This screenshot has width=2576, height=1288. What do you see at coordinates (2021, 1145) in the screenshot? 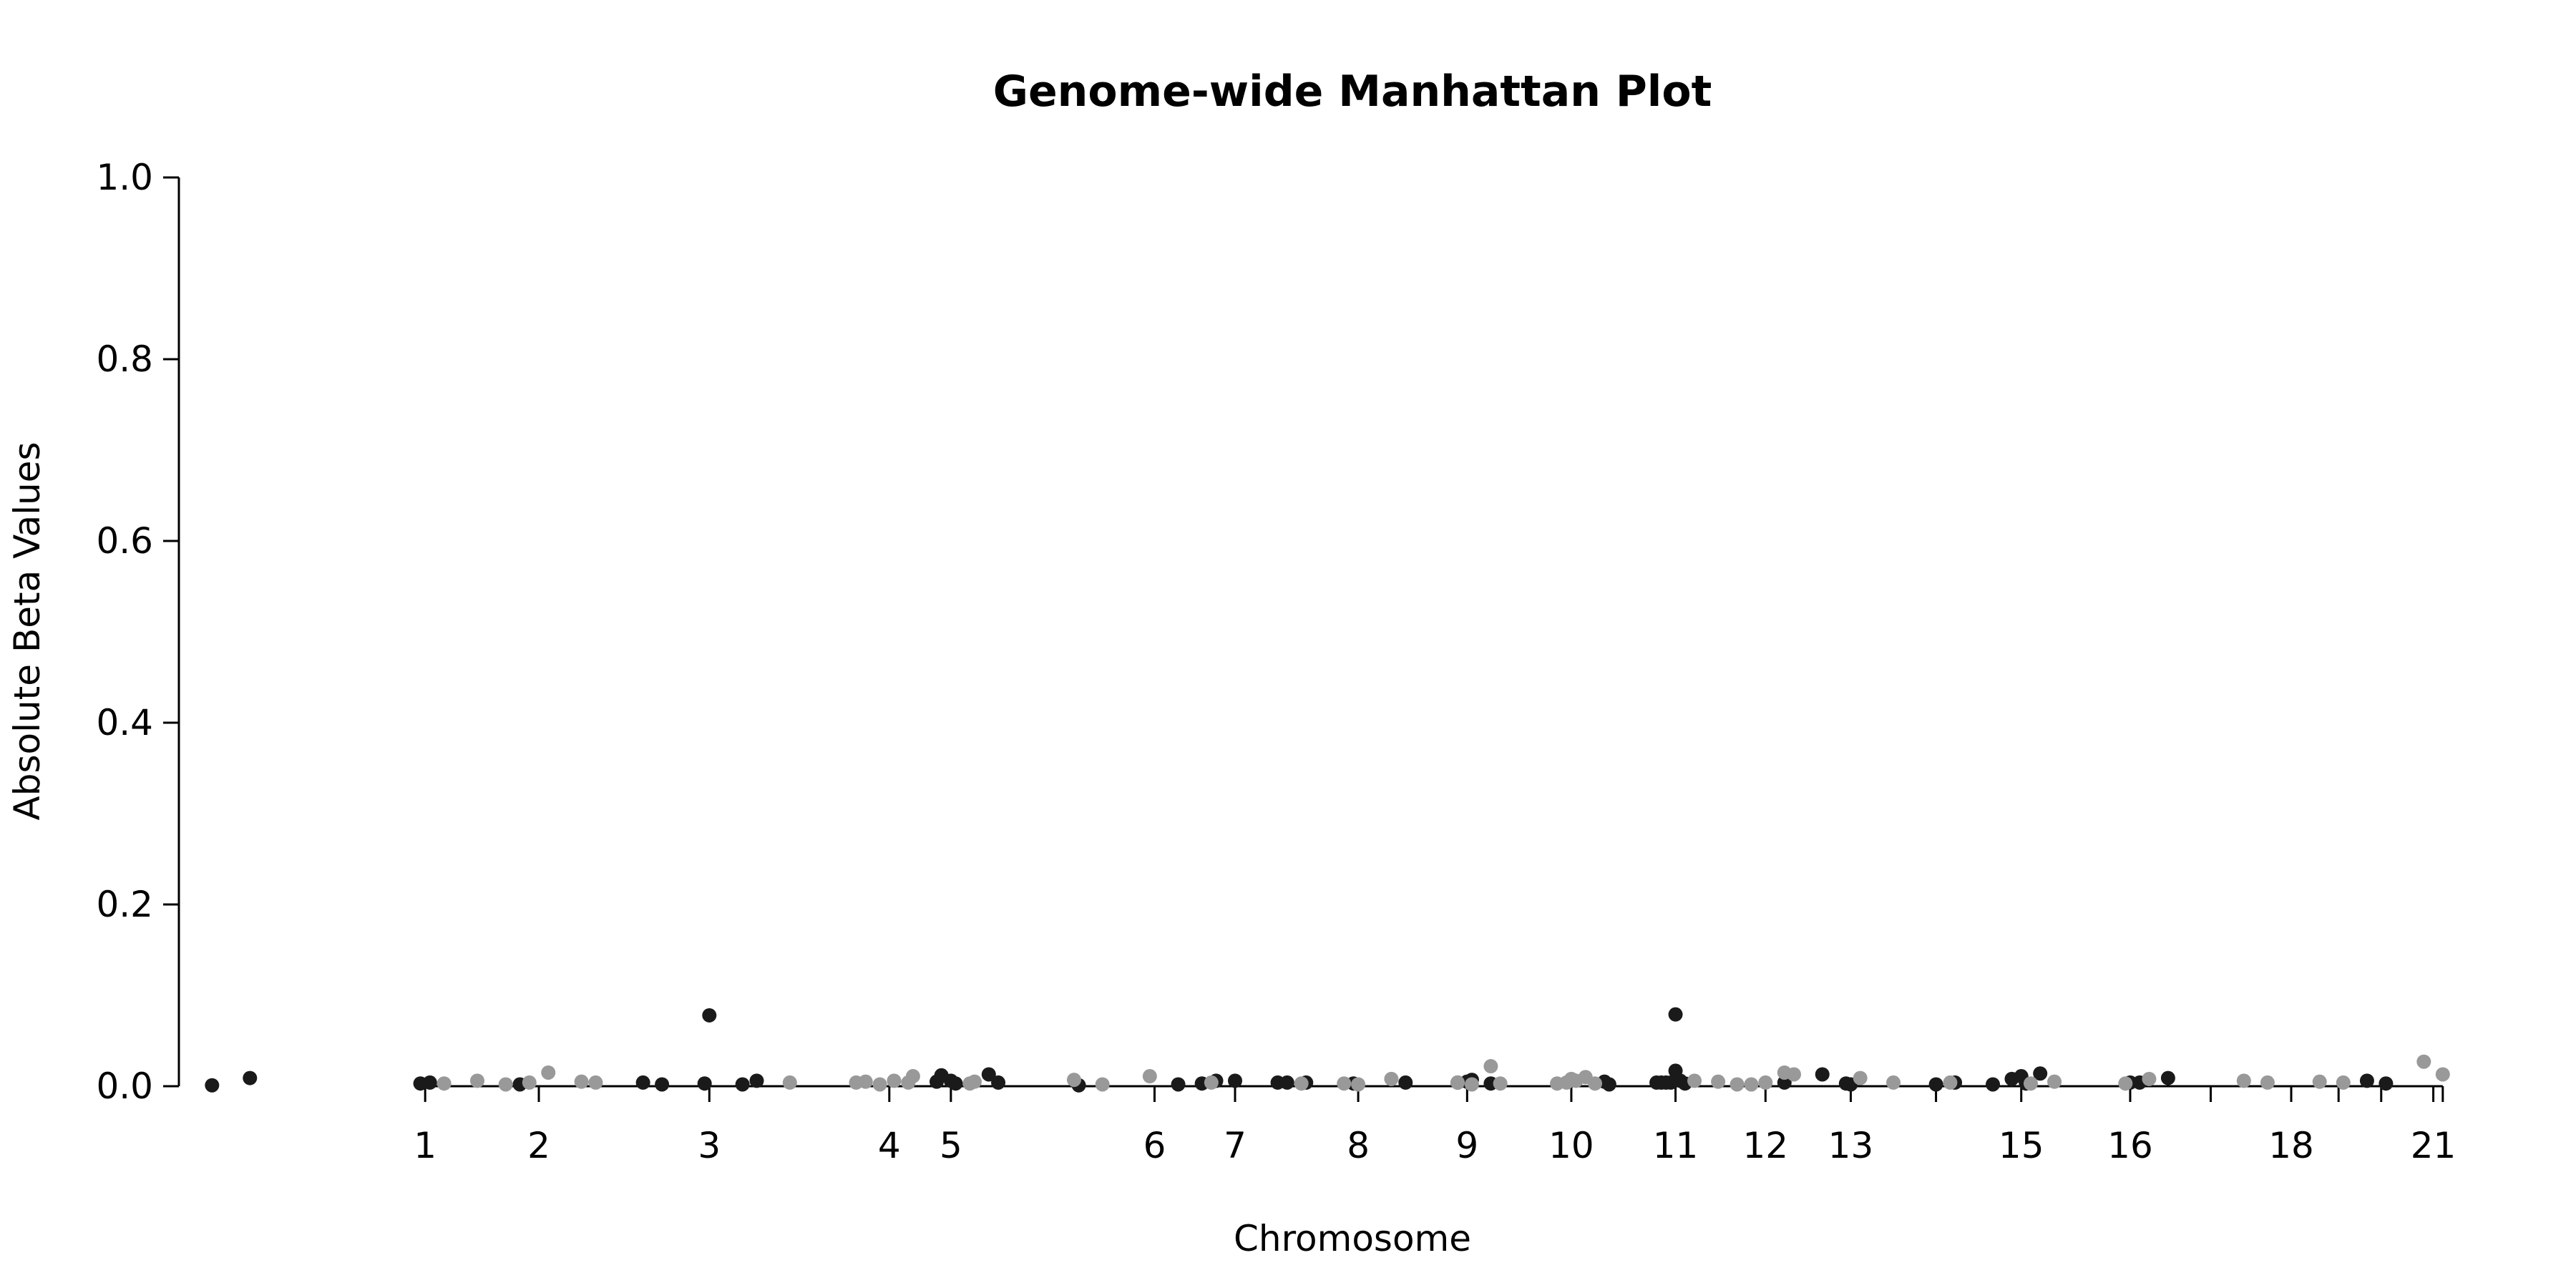
I see `x-tick-label: 15` at bounding box center [2021, 1145].